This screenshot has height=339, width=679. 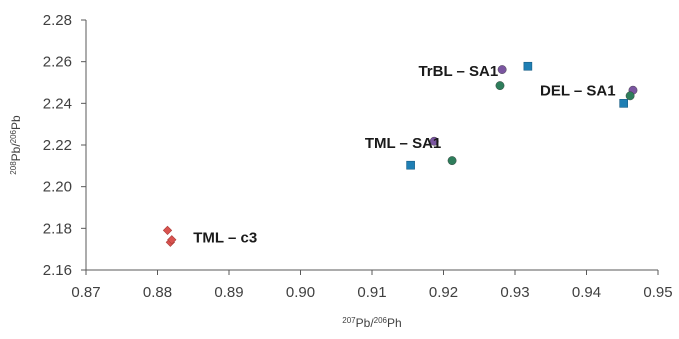 I want to click on y-axis-title-sup1: 208, so click(x=13, y=168).